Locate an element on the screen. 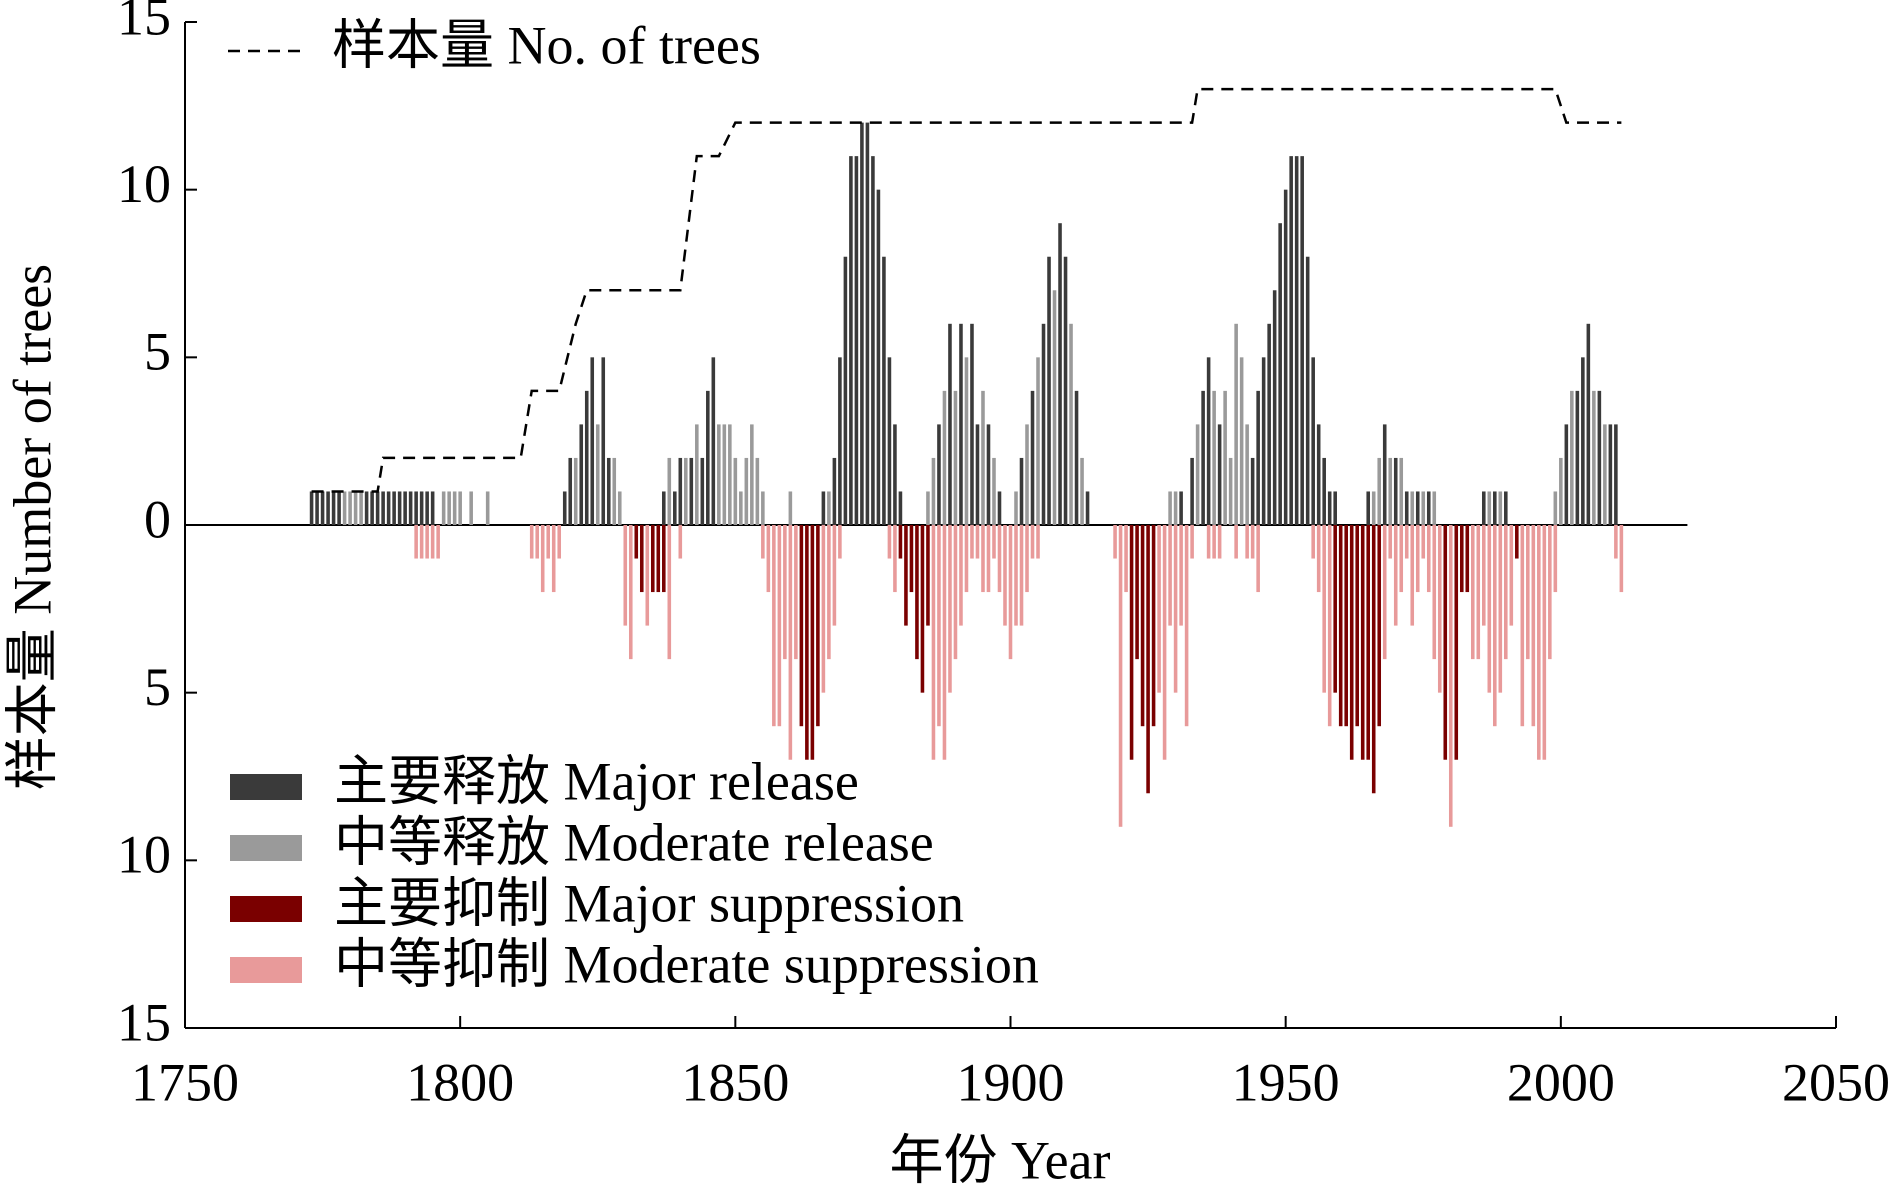  legend-label: 主要释放 Major release is located at coordinates (596, 781).